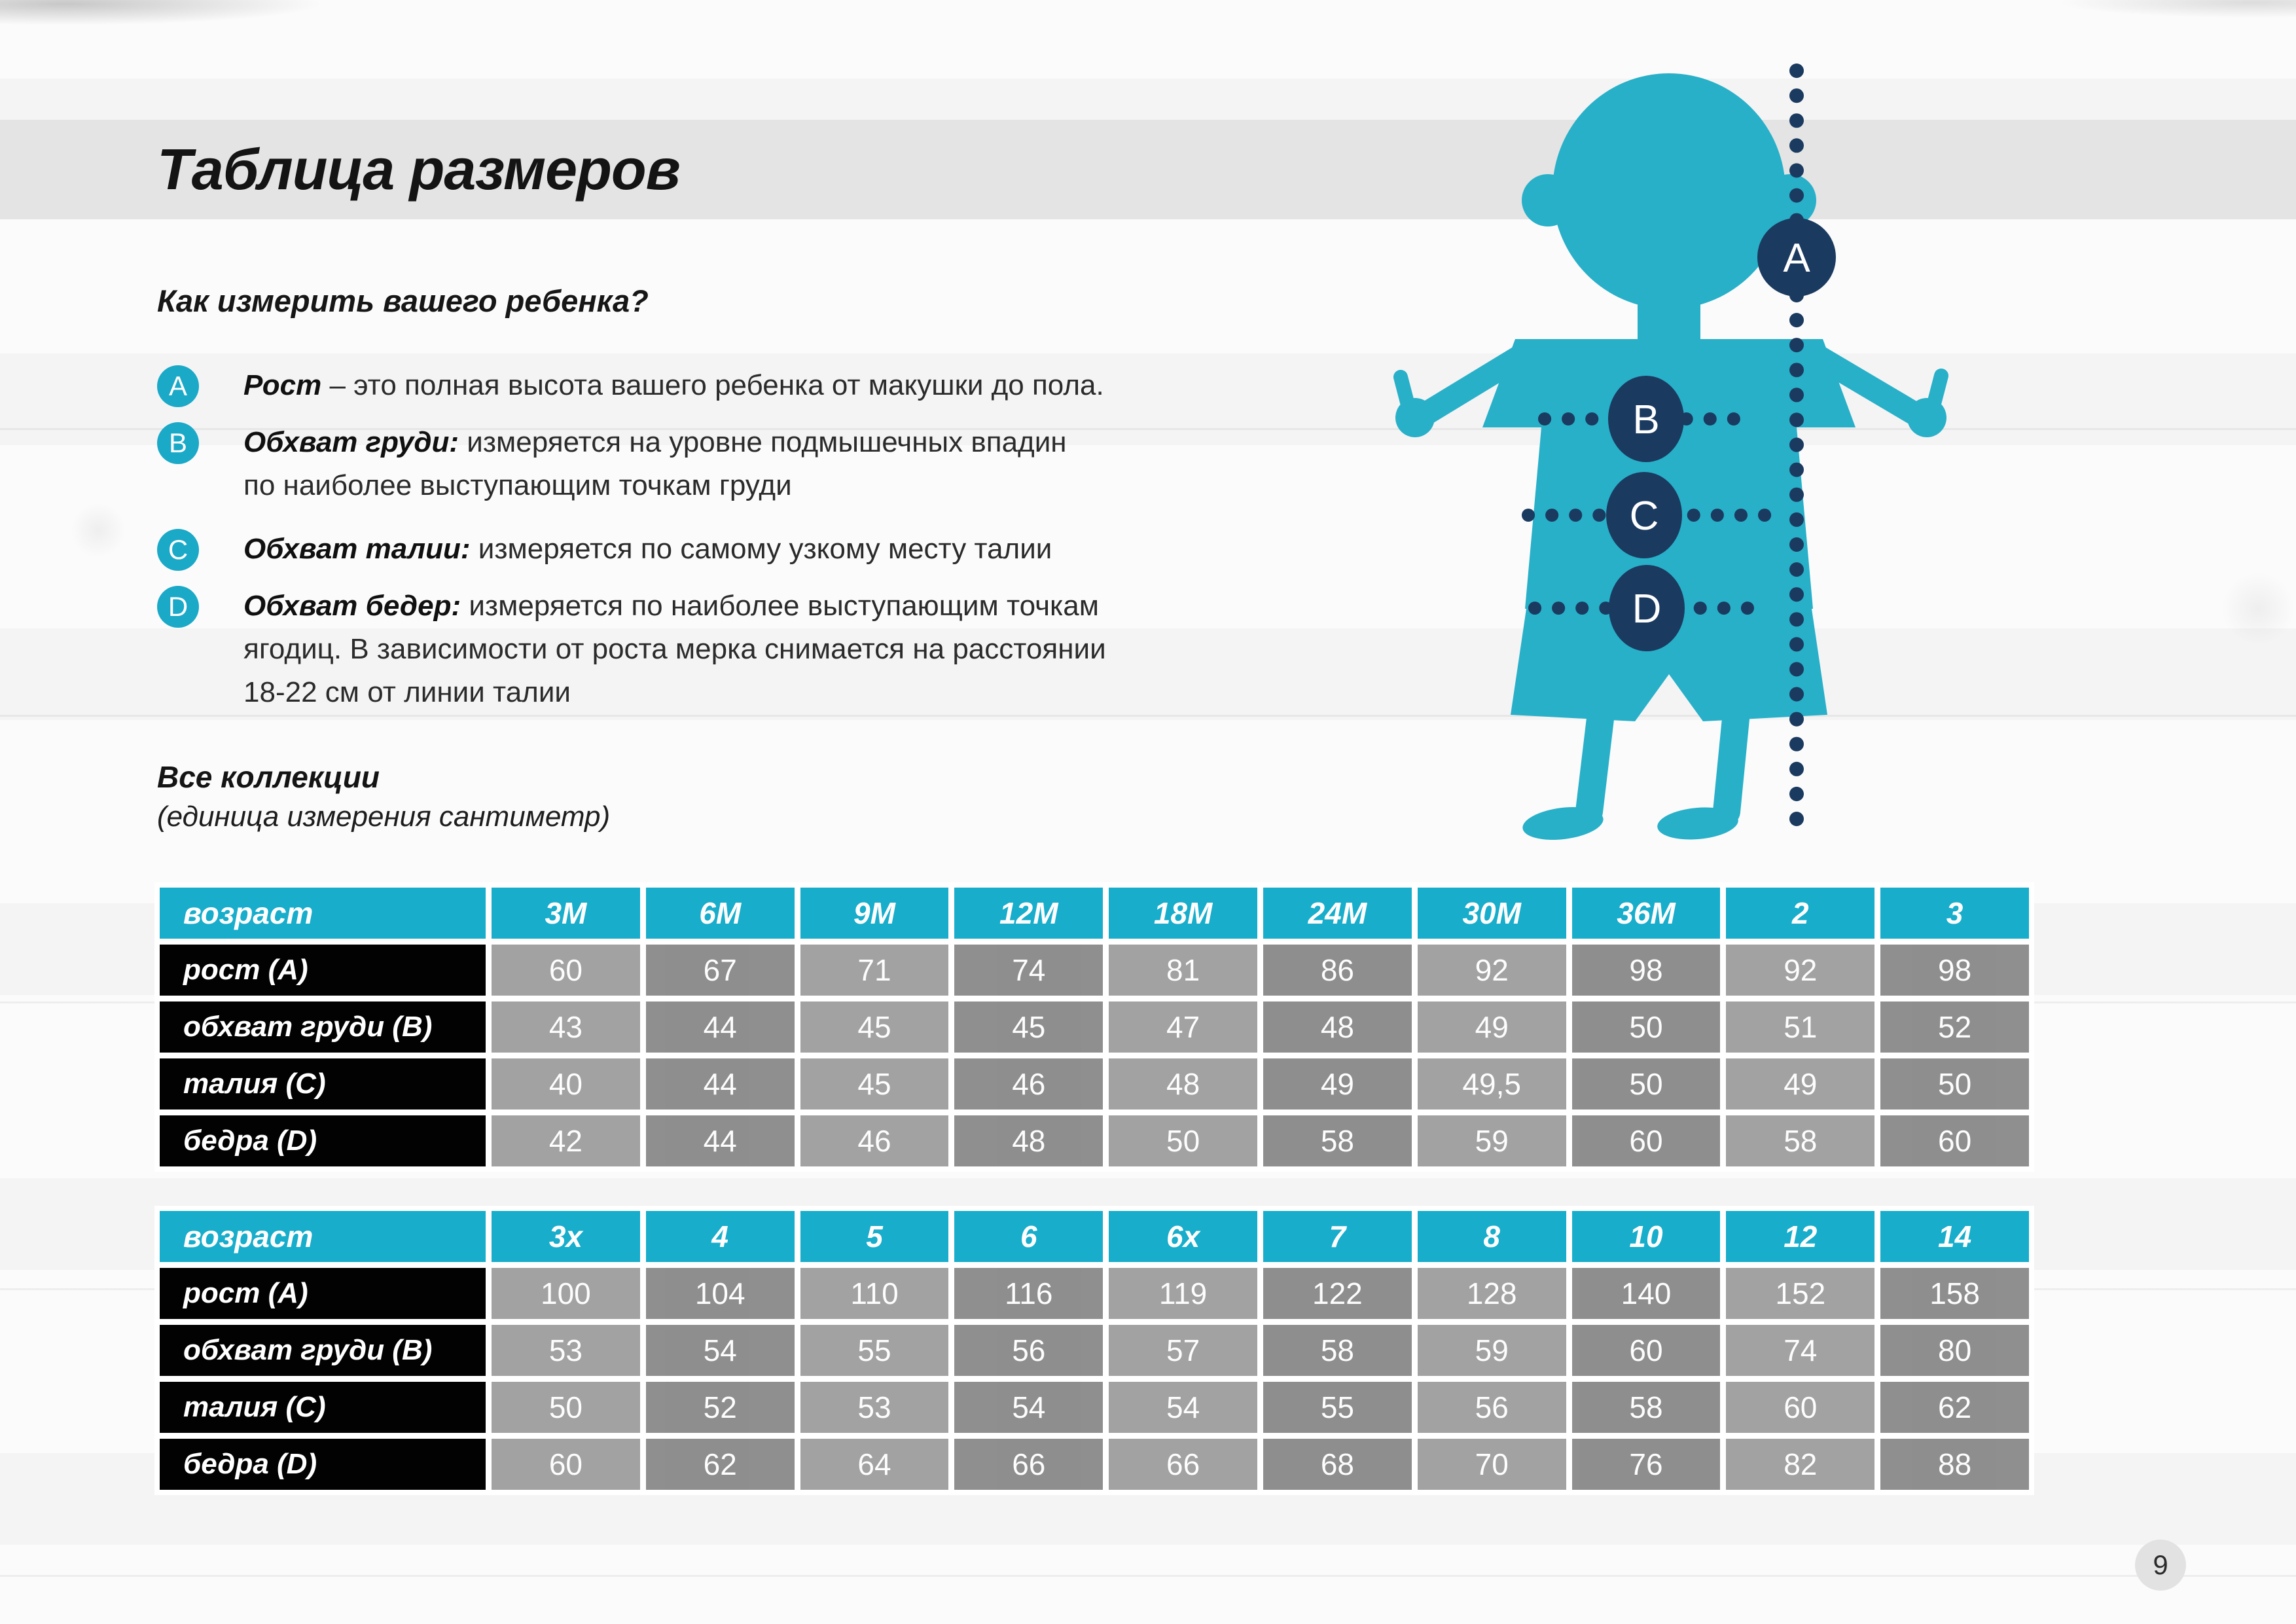 Image resolution: width=2296 pixels, height=1624 pixels. I want to click on header-cell-age: возраст, so click(323, 1236).